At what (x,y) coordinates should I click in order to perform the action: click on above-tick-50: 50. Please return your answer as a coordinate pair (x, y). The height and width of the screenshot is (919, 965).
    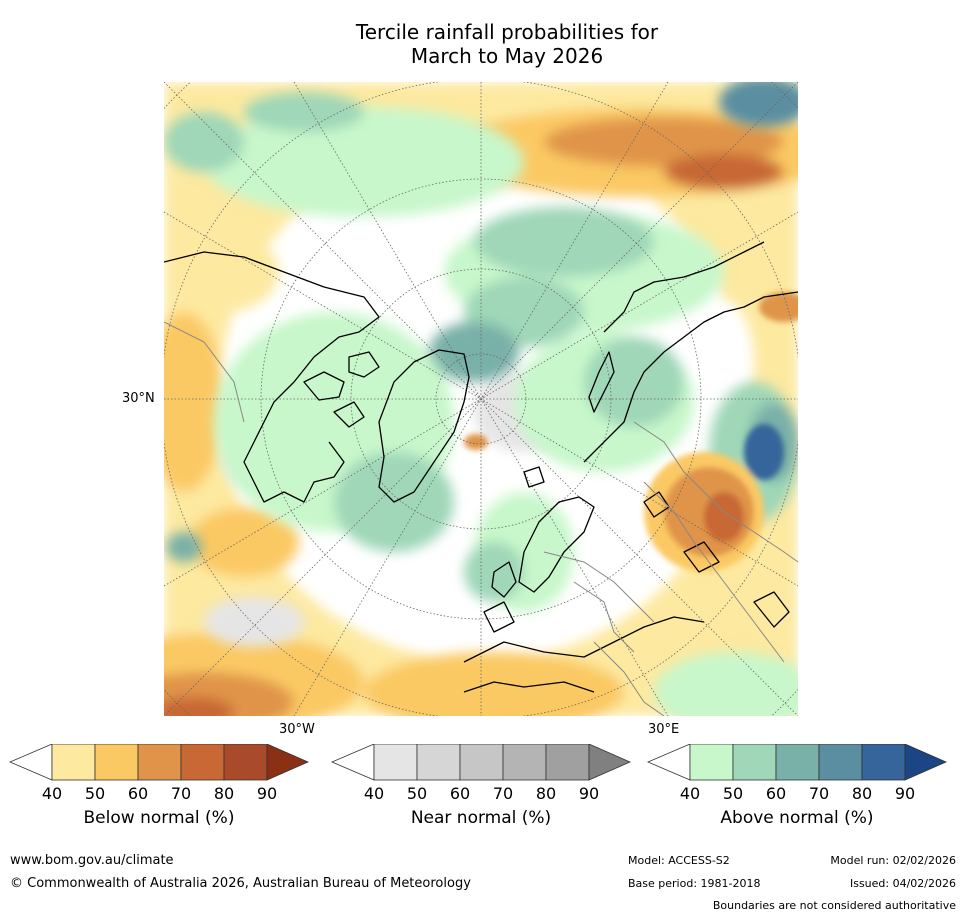
    Looking at the image, I should click on (733, 793).